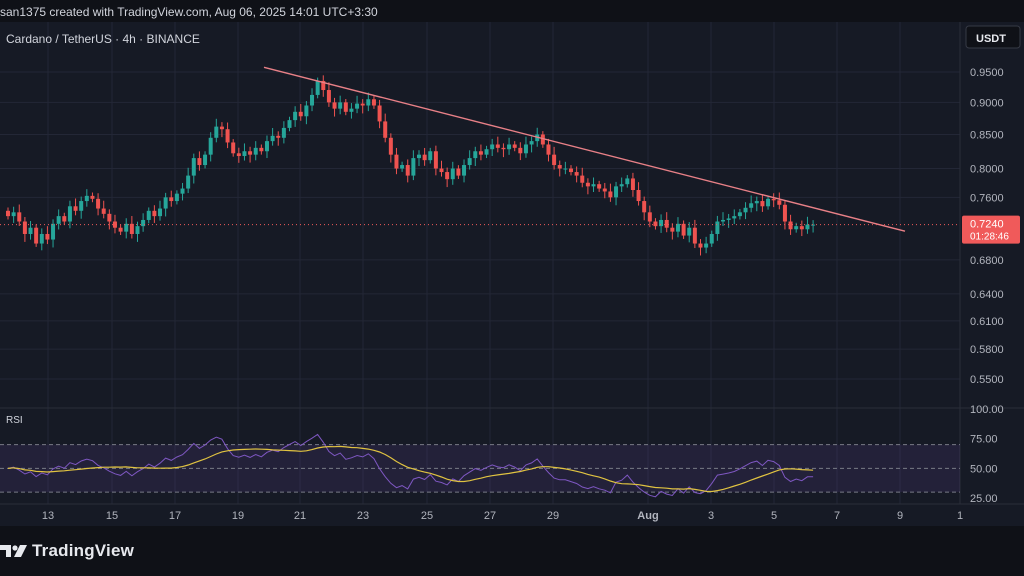 The height and width of the screenshot is (576, 1024). Describe the element at coordinates (987, 103) in the screenshot. I see `price-tick-label: 0.9000` at that location.